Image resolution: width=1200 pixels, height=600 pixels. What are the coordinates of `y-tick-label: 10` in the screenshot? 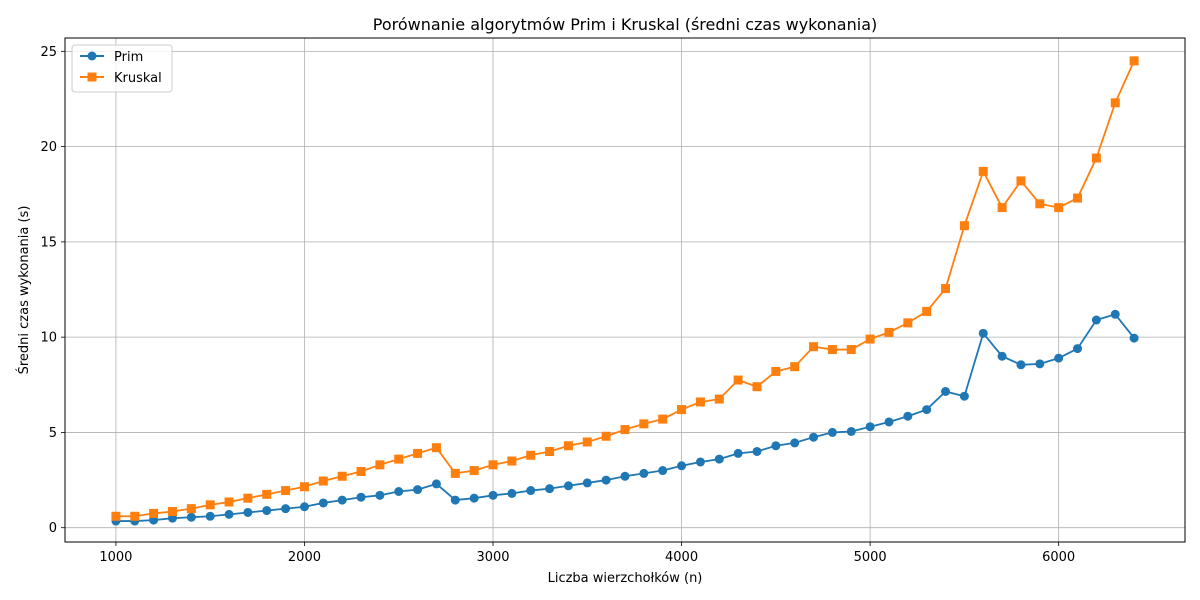 It's located at (48, 338).